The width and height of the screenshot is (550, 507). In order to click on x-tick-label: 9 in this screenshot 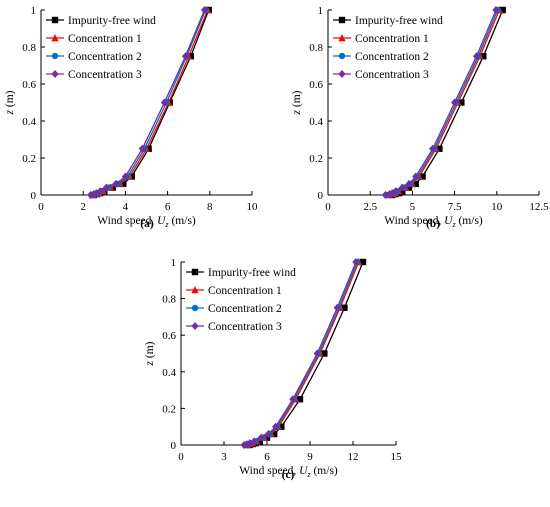, I will do `click(310, 457)`.